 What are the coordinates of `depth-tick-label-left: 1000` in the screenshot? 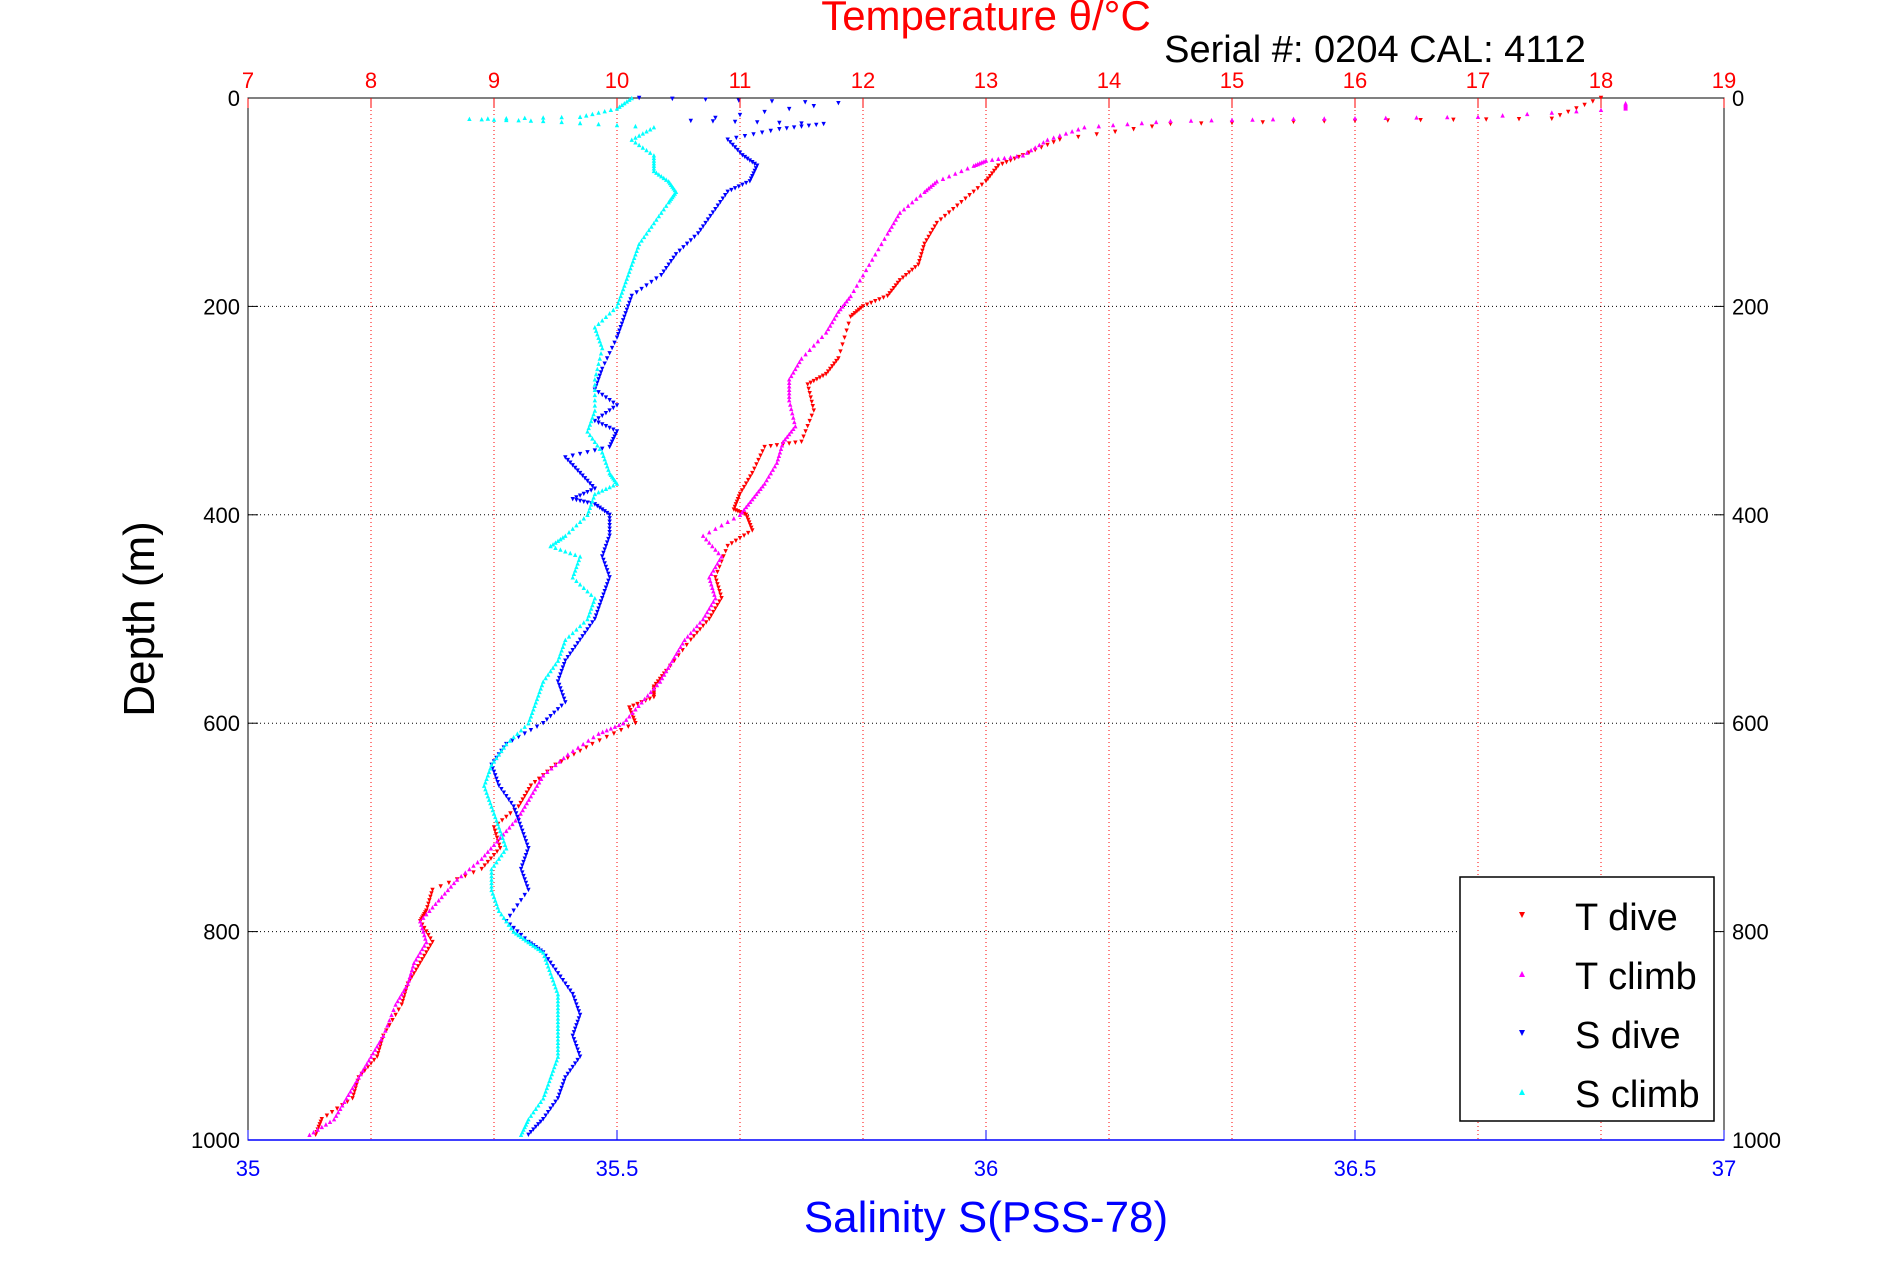 It's located at (215, 1140).